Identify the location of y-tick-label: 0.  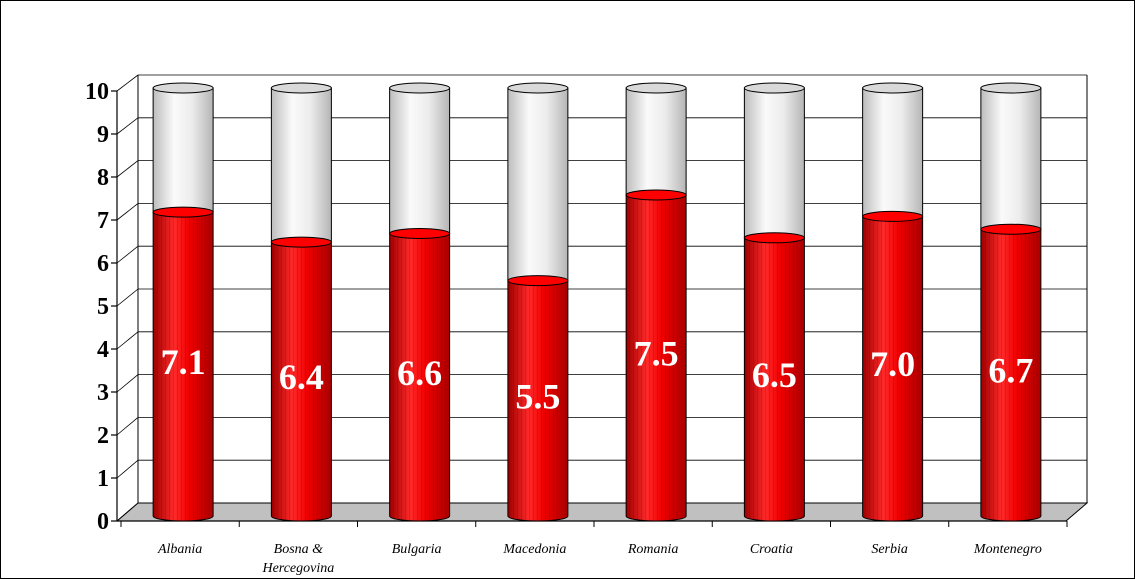
(103, 522).